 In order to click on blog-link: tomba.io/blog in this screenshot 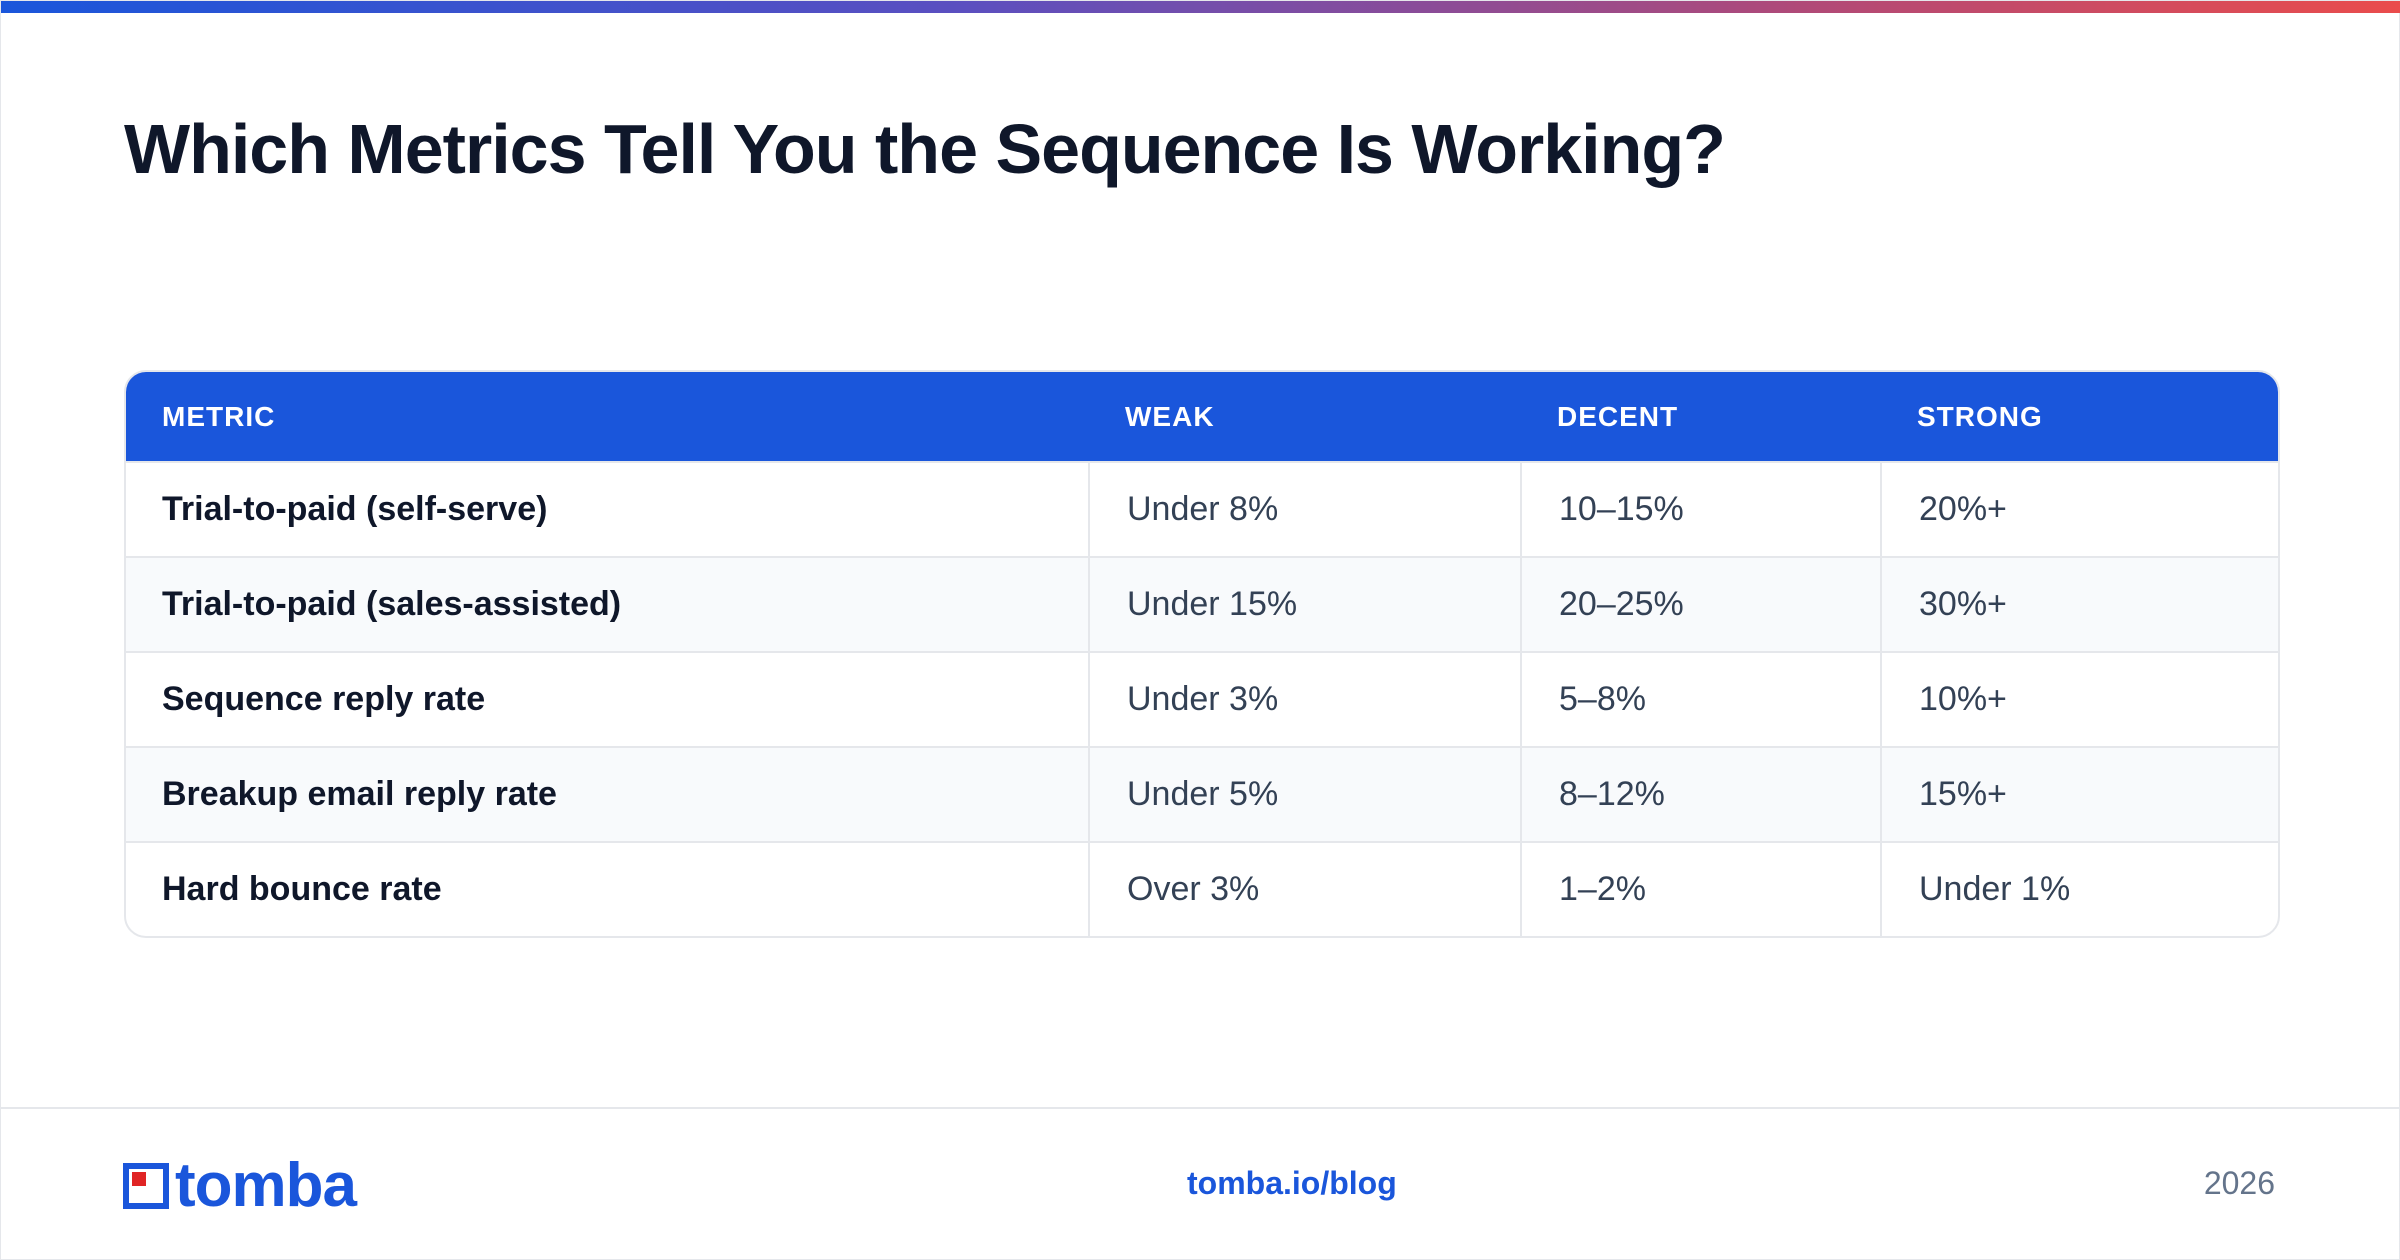, I will do `click(1292, 1183)`.